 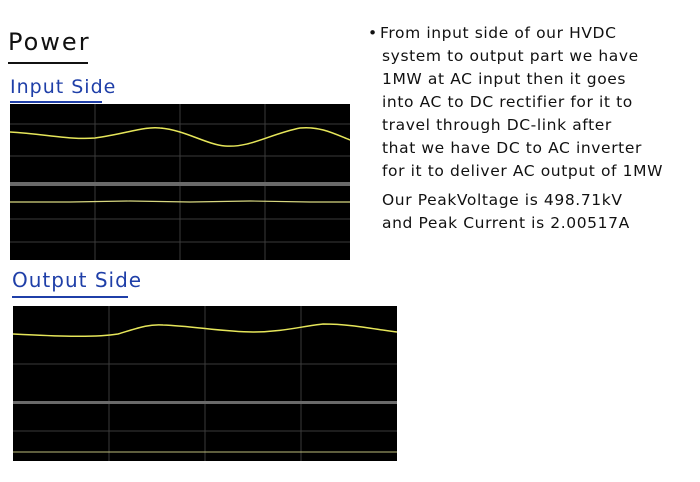 I want to click on output-side-heading: Output Side, so click(x=77, y=280).